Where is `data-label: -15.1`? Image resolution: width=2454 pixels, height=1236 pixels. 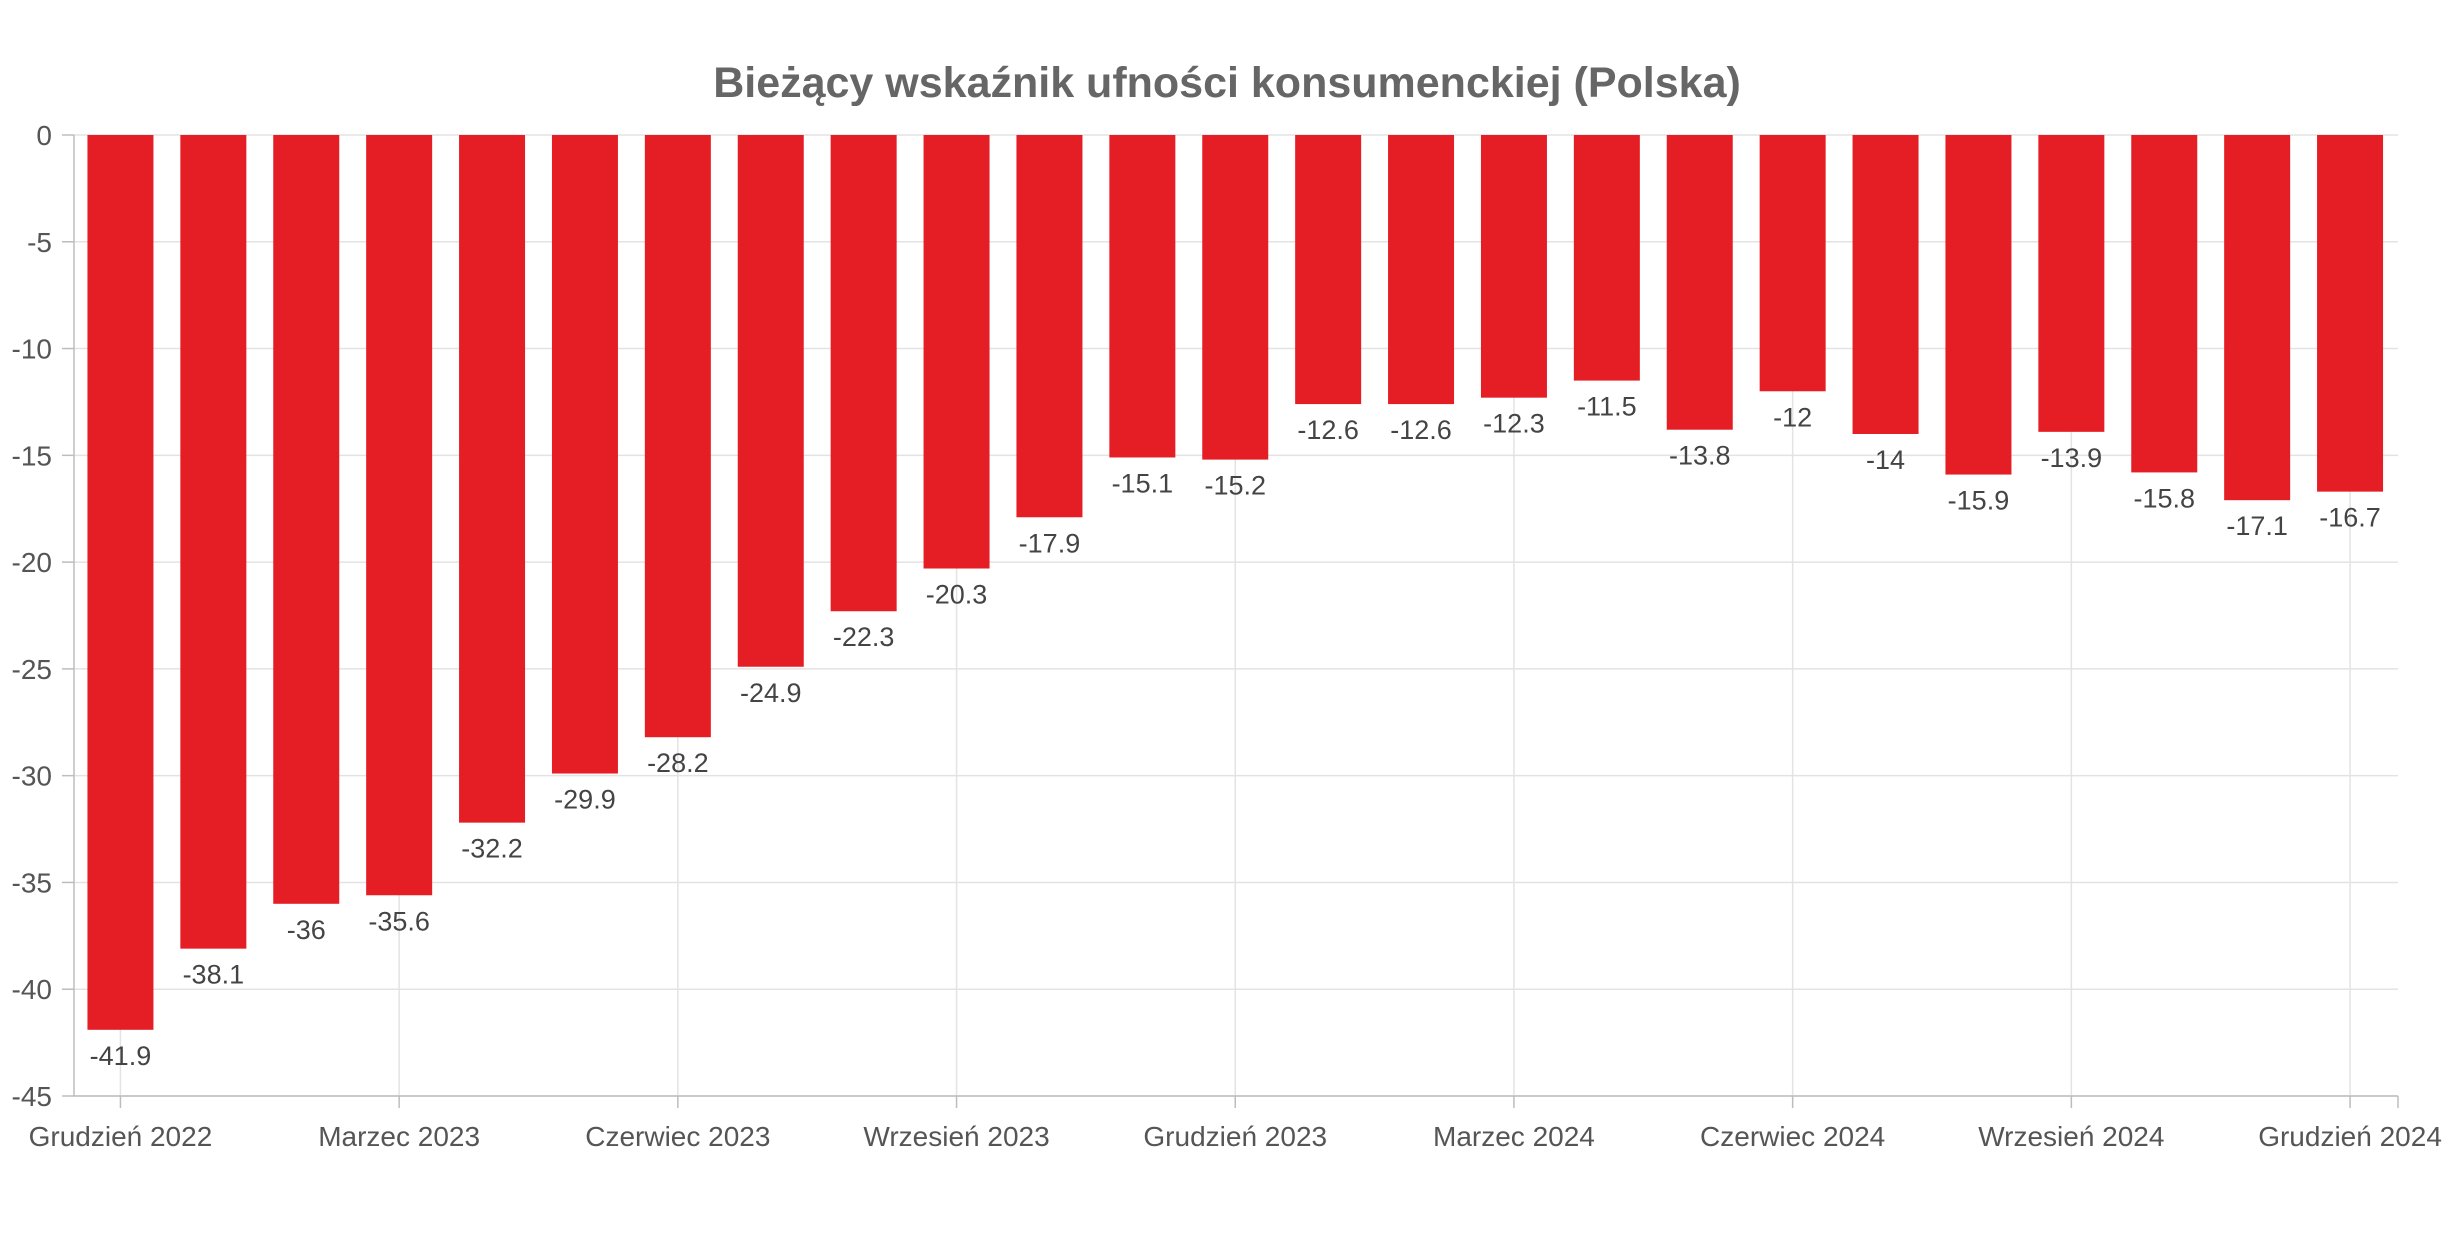
data-label: -15.1 is located at coordinates (1143, 483).